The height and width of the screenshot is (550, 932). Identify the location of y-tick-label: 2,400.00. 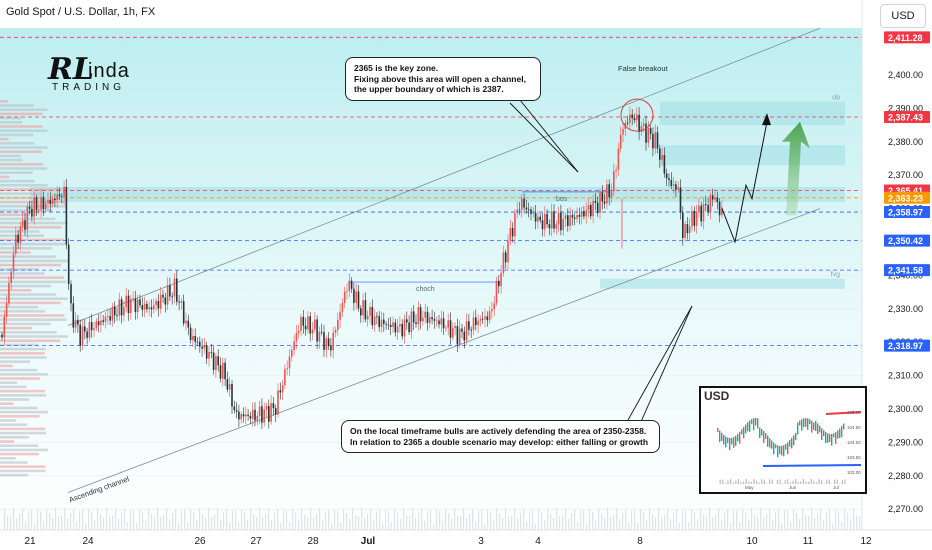
(905, 75).